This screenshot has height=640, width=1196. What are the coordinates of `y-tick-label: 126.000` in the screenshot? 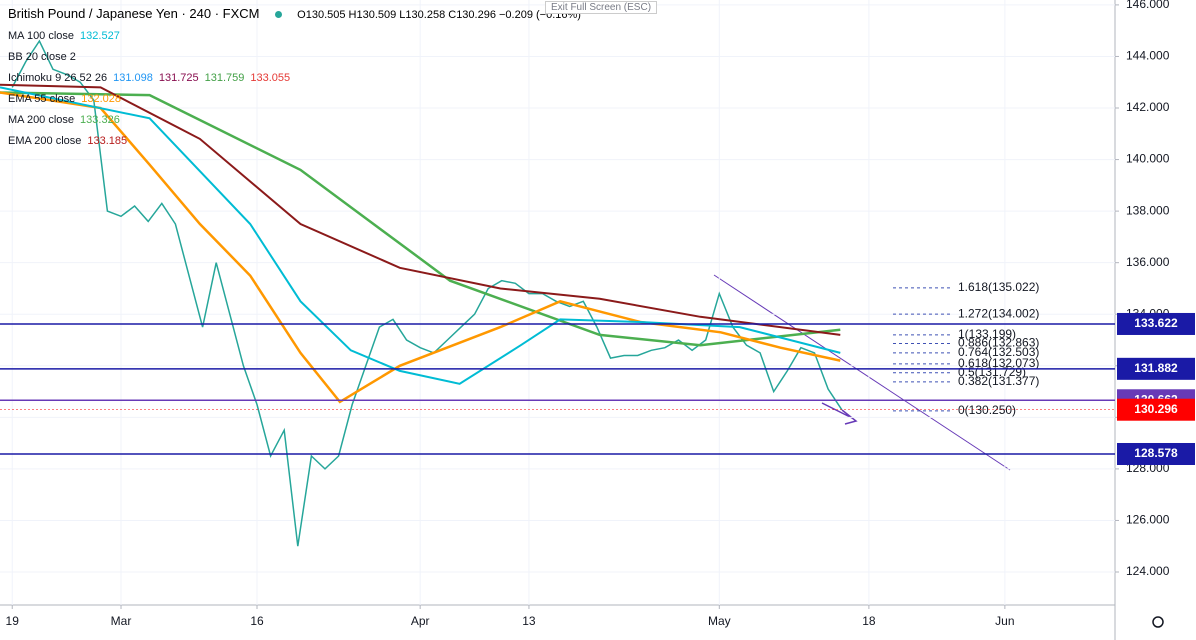 It's located at (1148, 520).